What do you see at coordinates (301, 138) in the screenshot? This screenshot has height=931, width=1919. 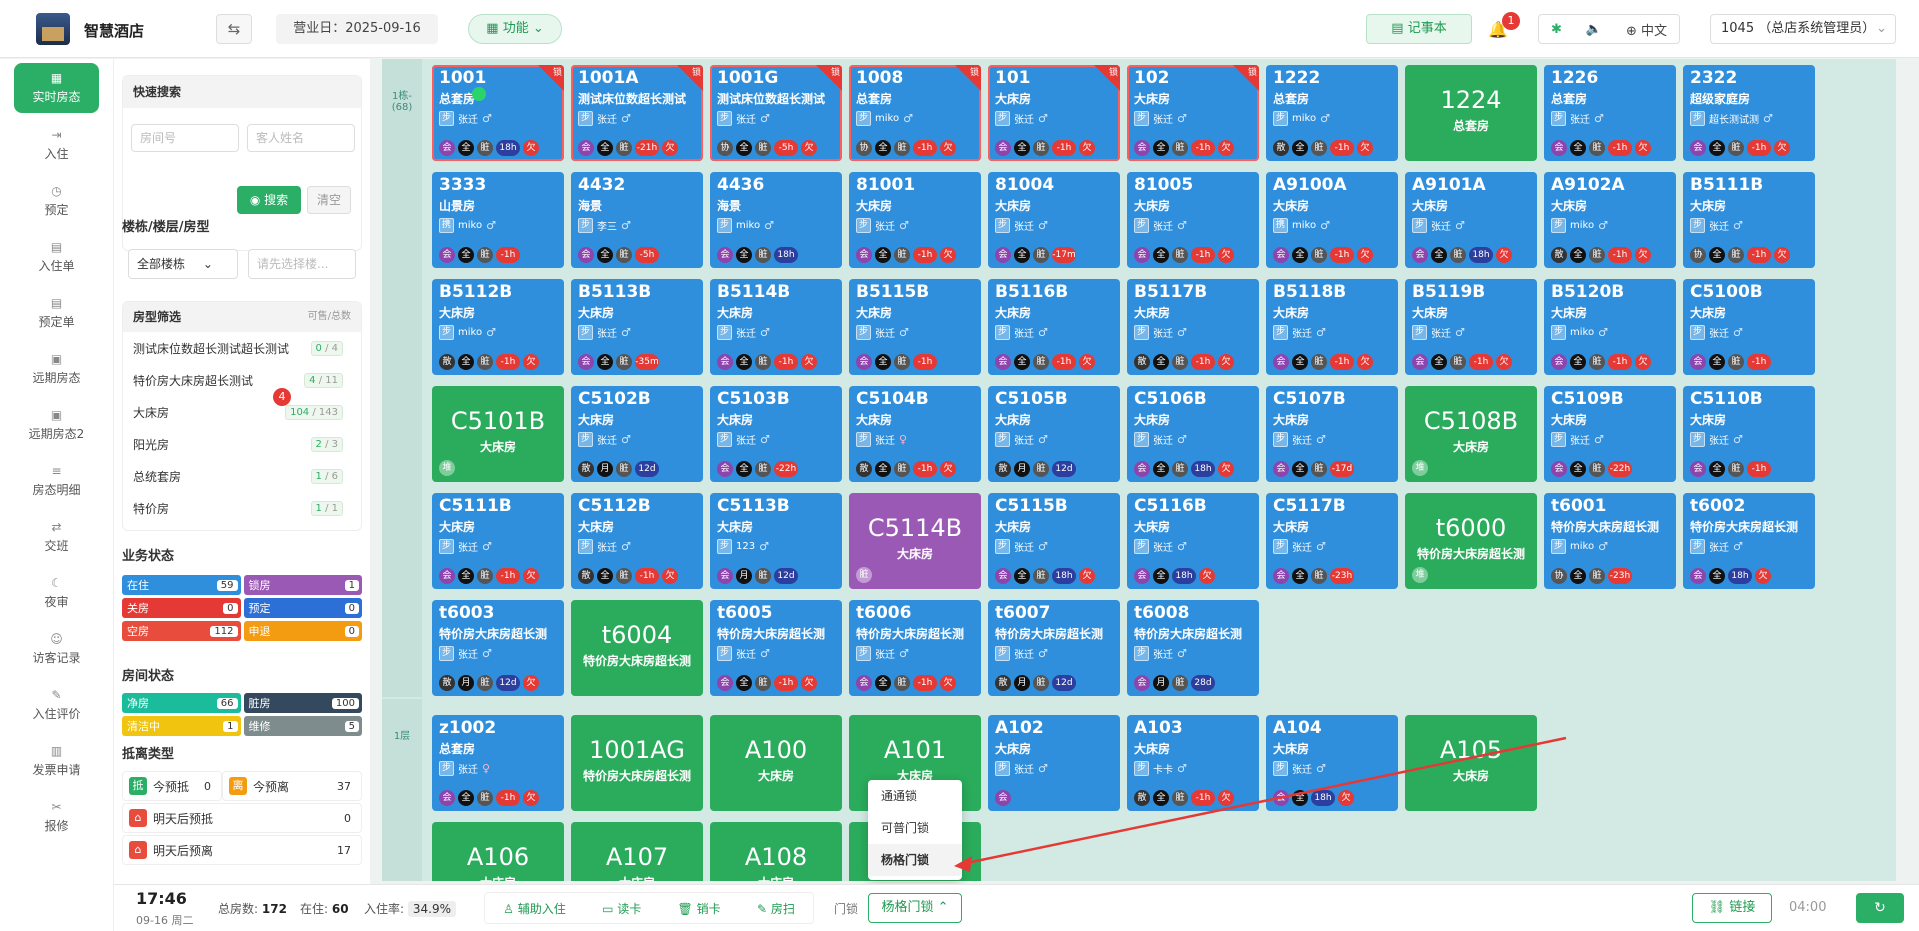 I see `guest-name-input: 客人姓名` at bounding box center [301, 138].